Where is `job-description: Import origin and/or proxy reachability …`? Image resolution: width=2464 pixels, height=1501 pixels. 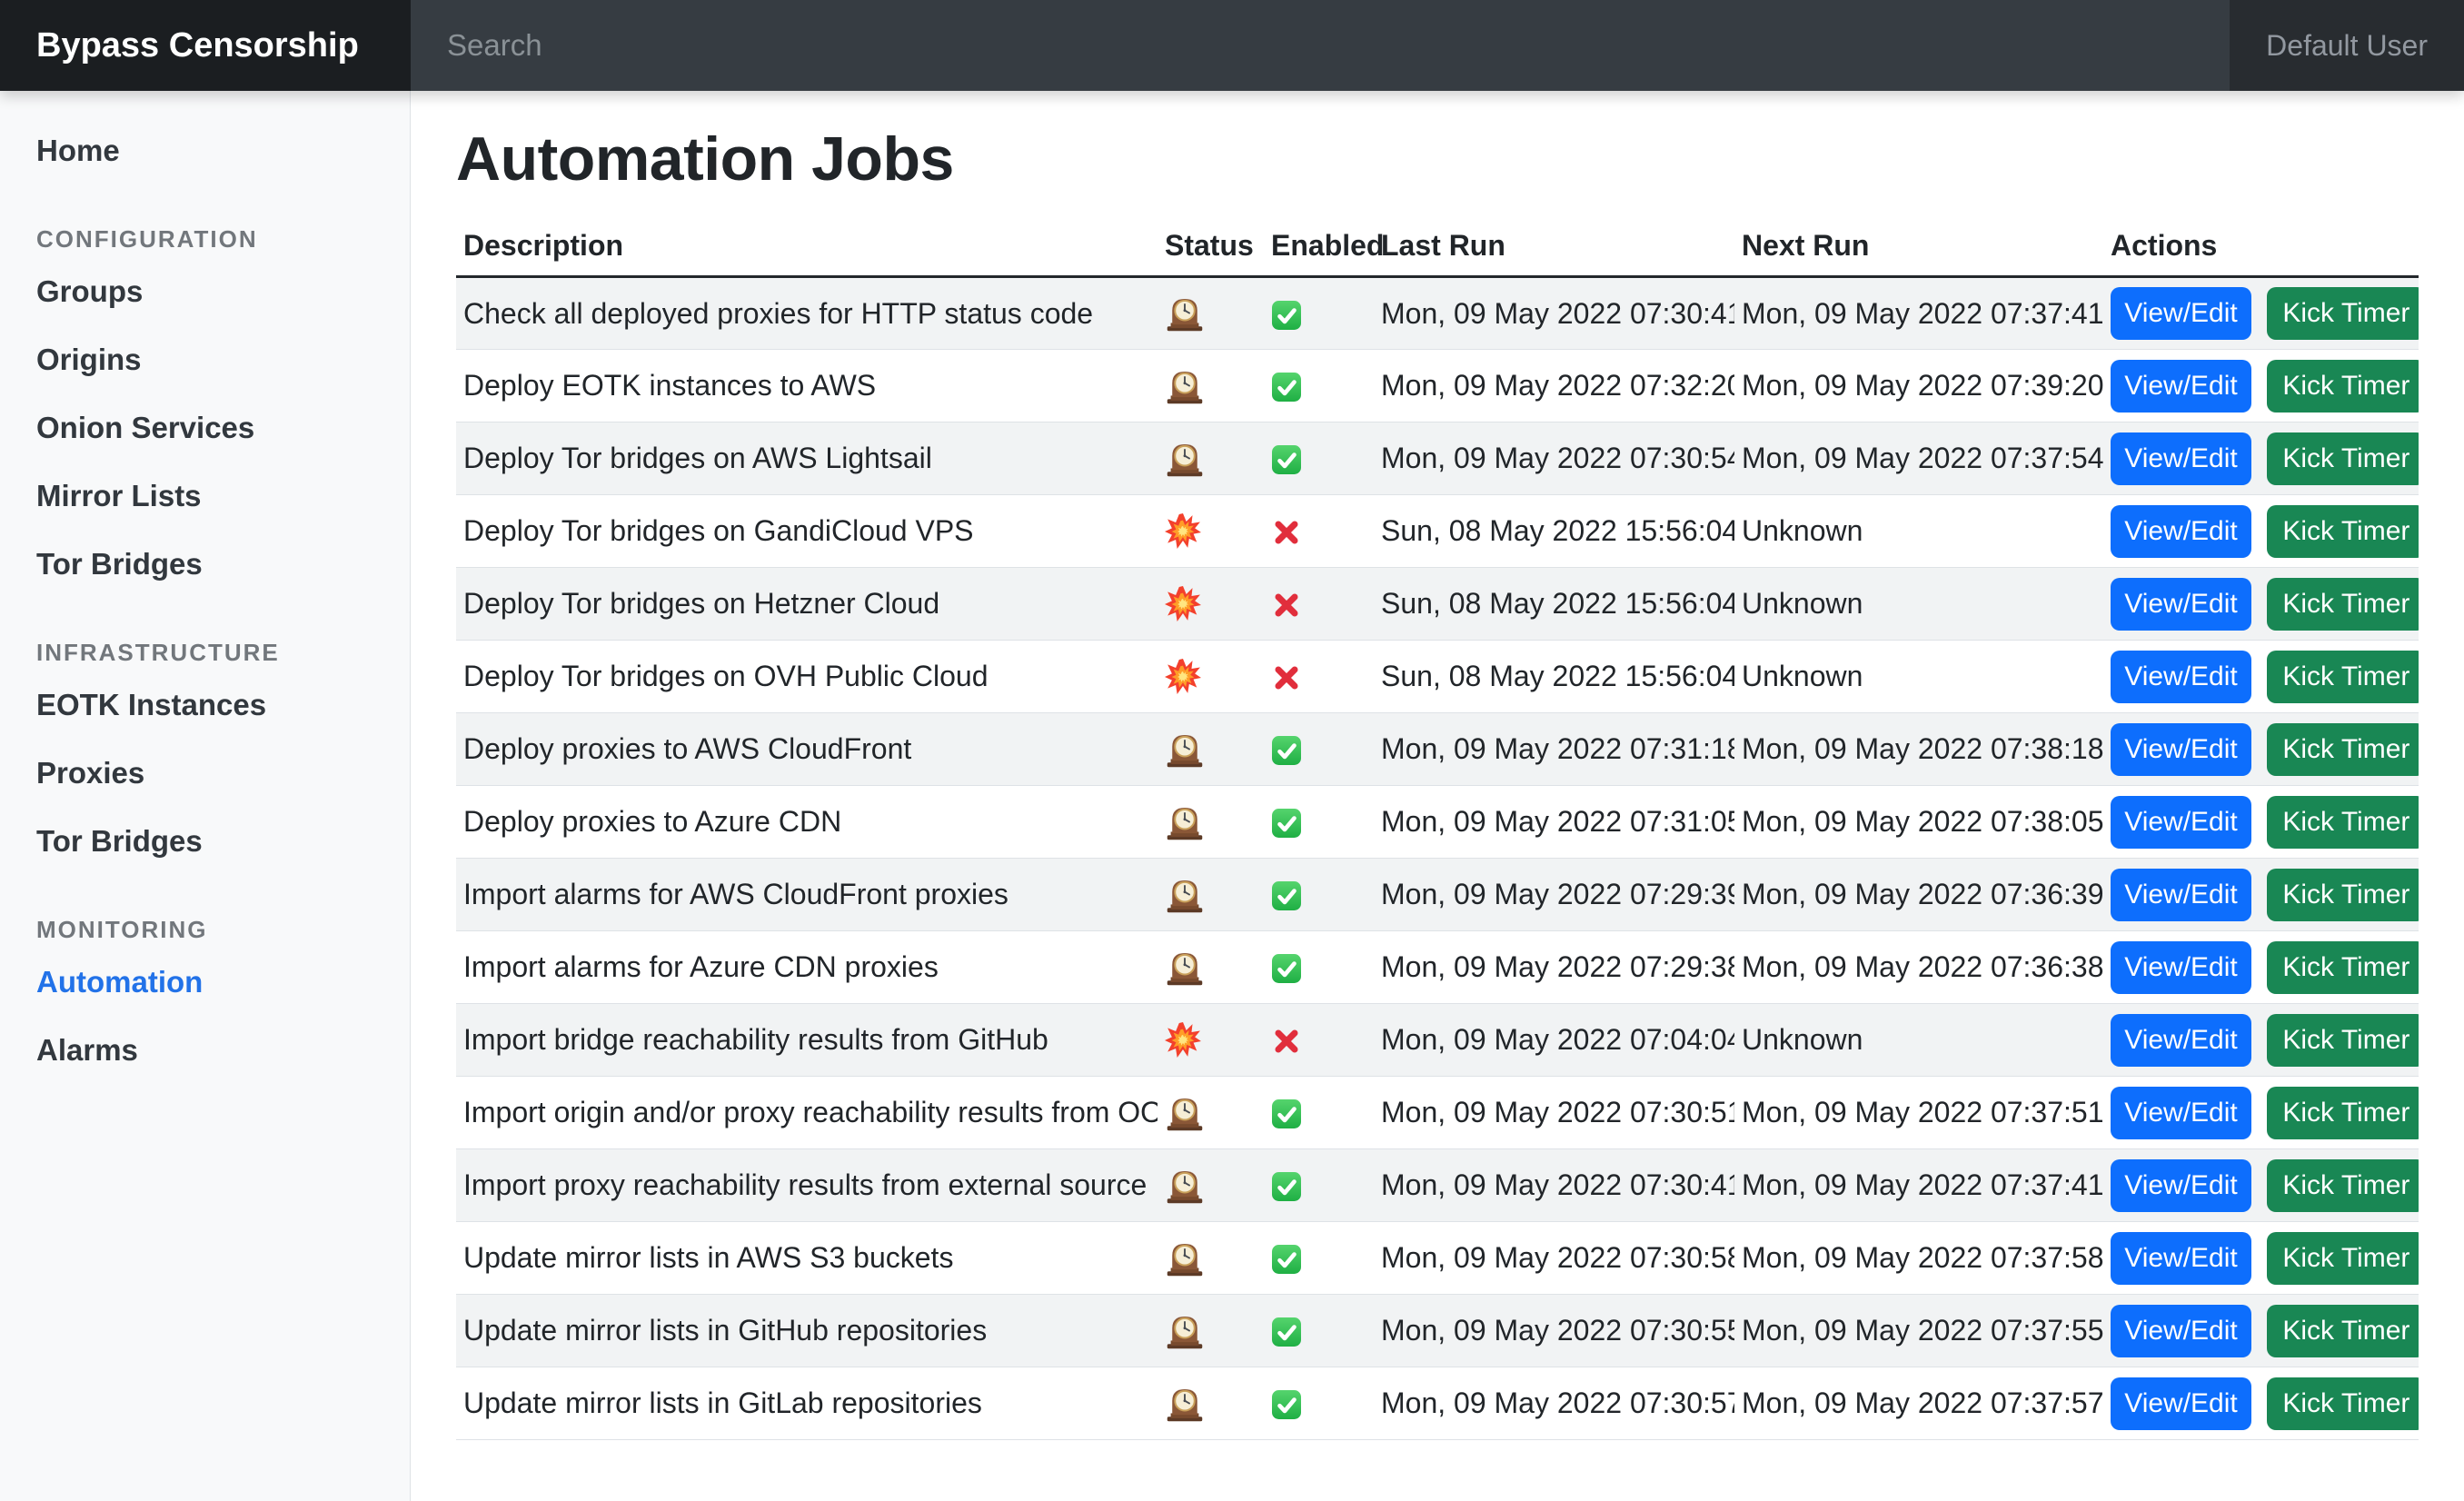 job-description: Import origin and/or proxy reachability … is located at coordinates (810, 1112).